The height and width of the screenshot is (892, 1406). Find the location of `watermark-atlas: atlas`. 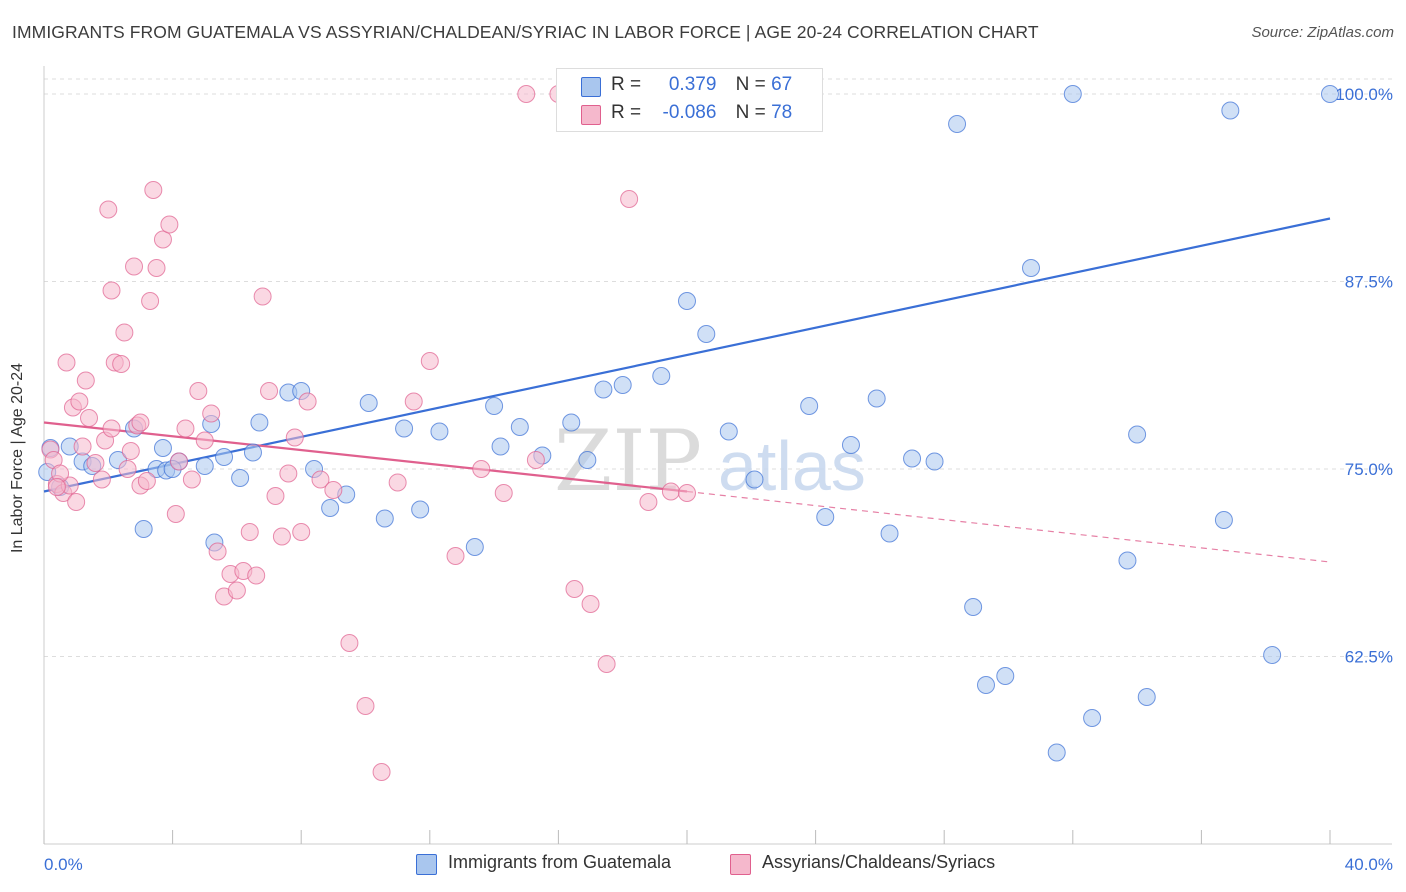

watermark-atlas: atlas is located at coordinates (792, 466).